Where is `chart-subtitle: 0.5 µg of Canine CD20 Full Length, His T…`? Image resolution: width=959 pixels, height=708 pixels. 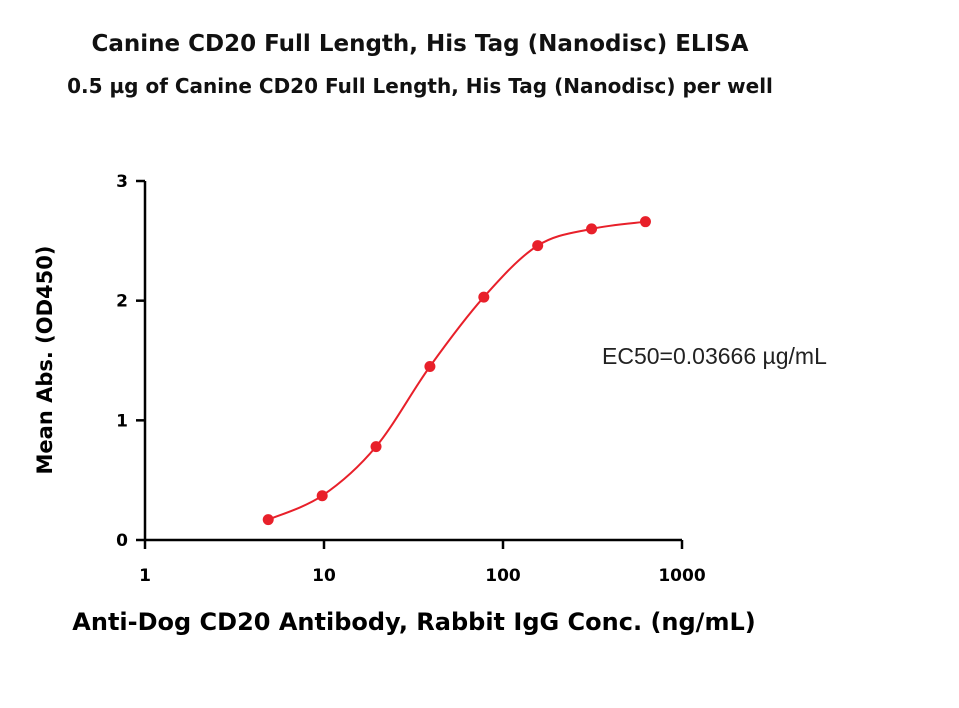 chart-subtitle: 0.5 µg of Canine CD20 Full Length, His T… is located at coordinates (420, 86).